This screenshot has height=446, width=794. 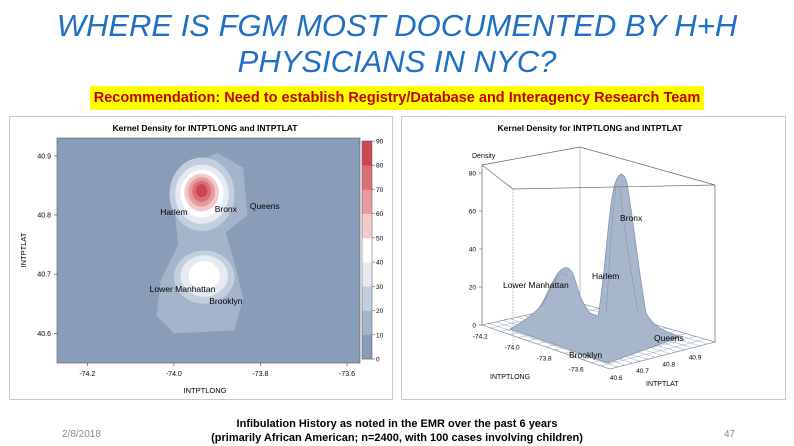 I want to click on colorbar-tick-label: 0, so click(x=378, y=360).